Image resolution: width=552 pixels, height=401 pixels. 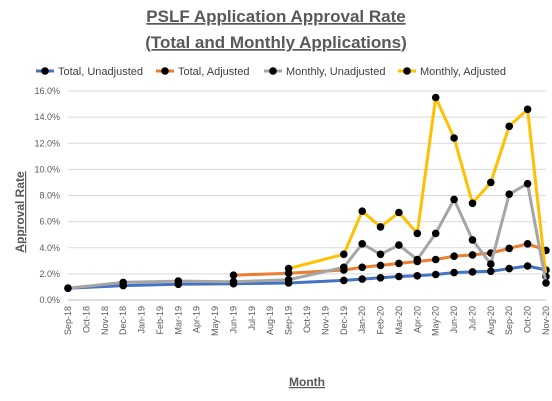 I want to click on x-tick-label: Mar-19, so click(x=178, y=320).